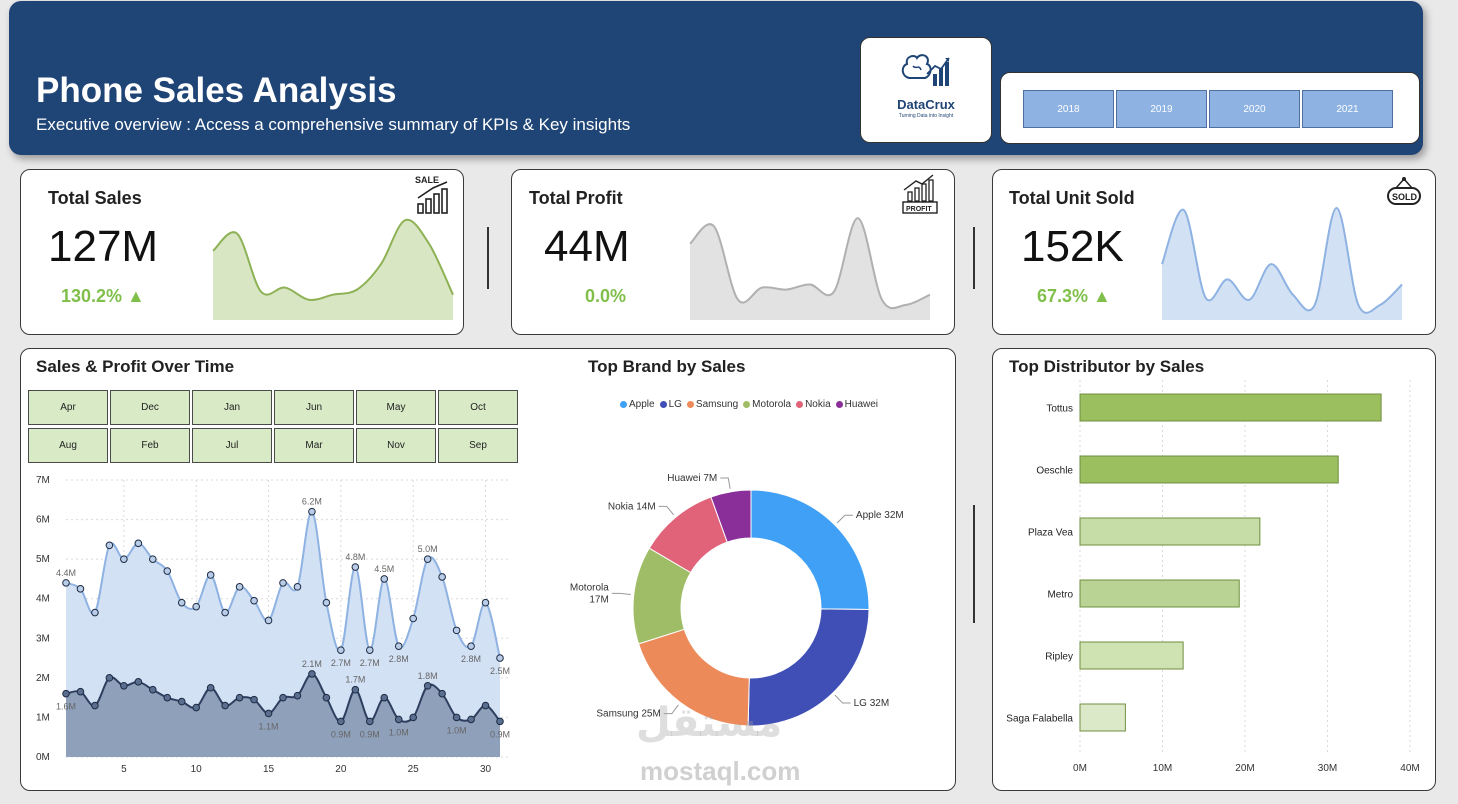 This screenshot has width=1458, height=804. What do you see at coordinates (856, 404) in the screenshot?
I see `legend-item-huawei: Huawei` at bounding box center [856, 404].